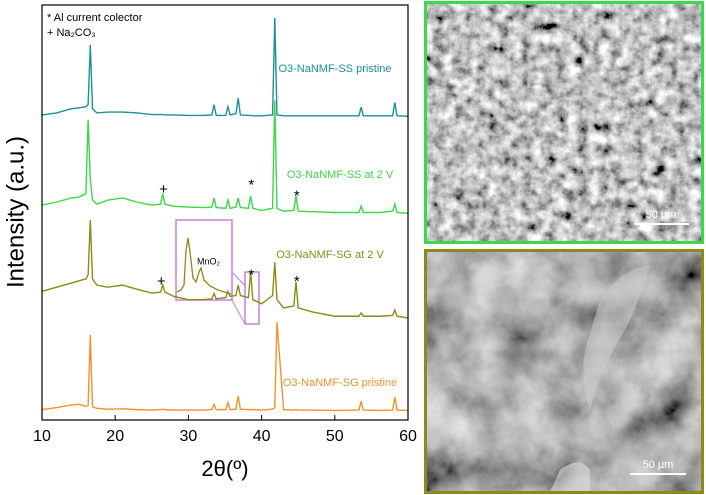  I want to click on x-tick-label: 30, so click(189, 436).